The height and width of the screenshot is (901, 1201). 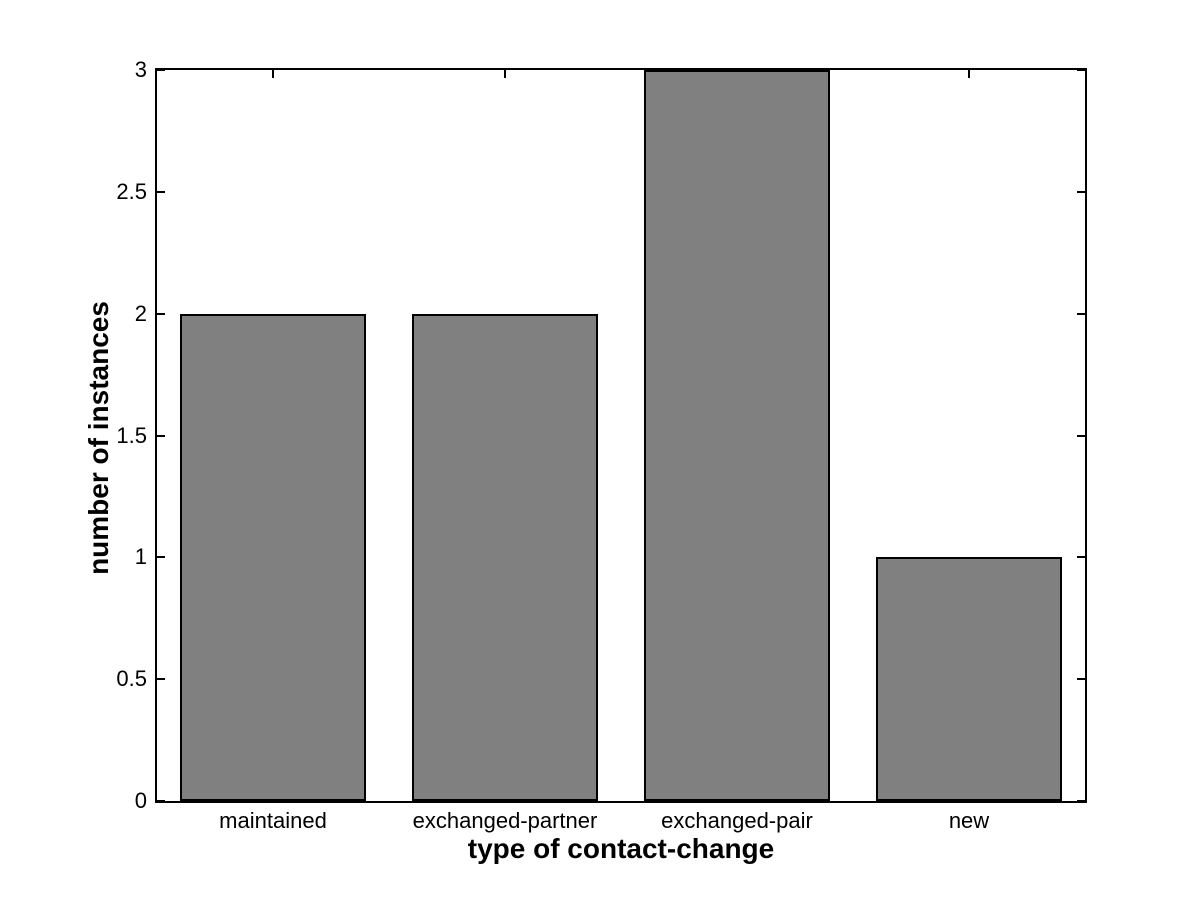 I want to click on y-tick-label: 0.5, so click(x=131, y=679).